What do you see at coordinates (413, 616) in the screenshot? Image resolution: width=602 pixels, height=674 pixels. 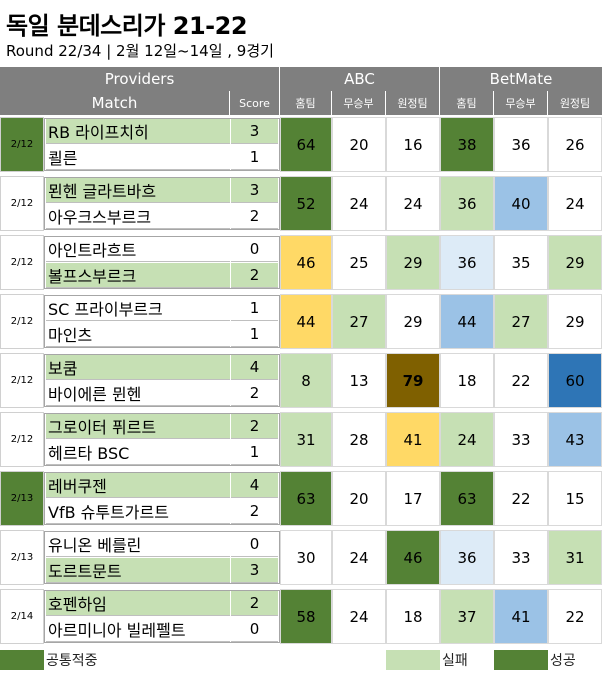 I see `abc-away-prob: 18` at bounding box center [413, 616].